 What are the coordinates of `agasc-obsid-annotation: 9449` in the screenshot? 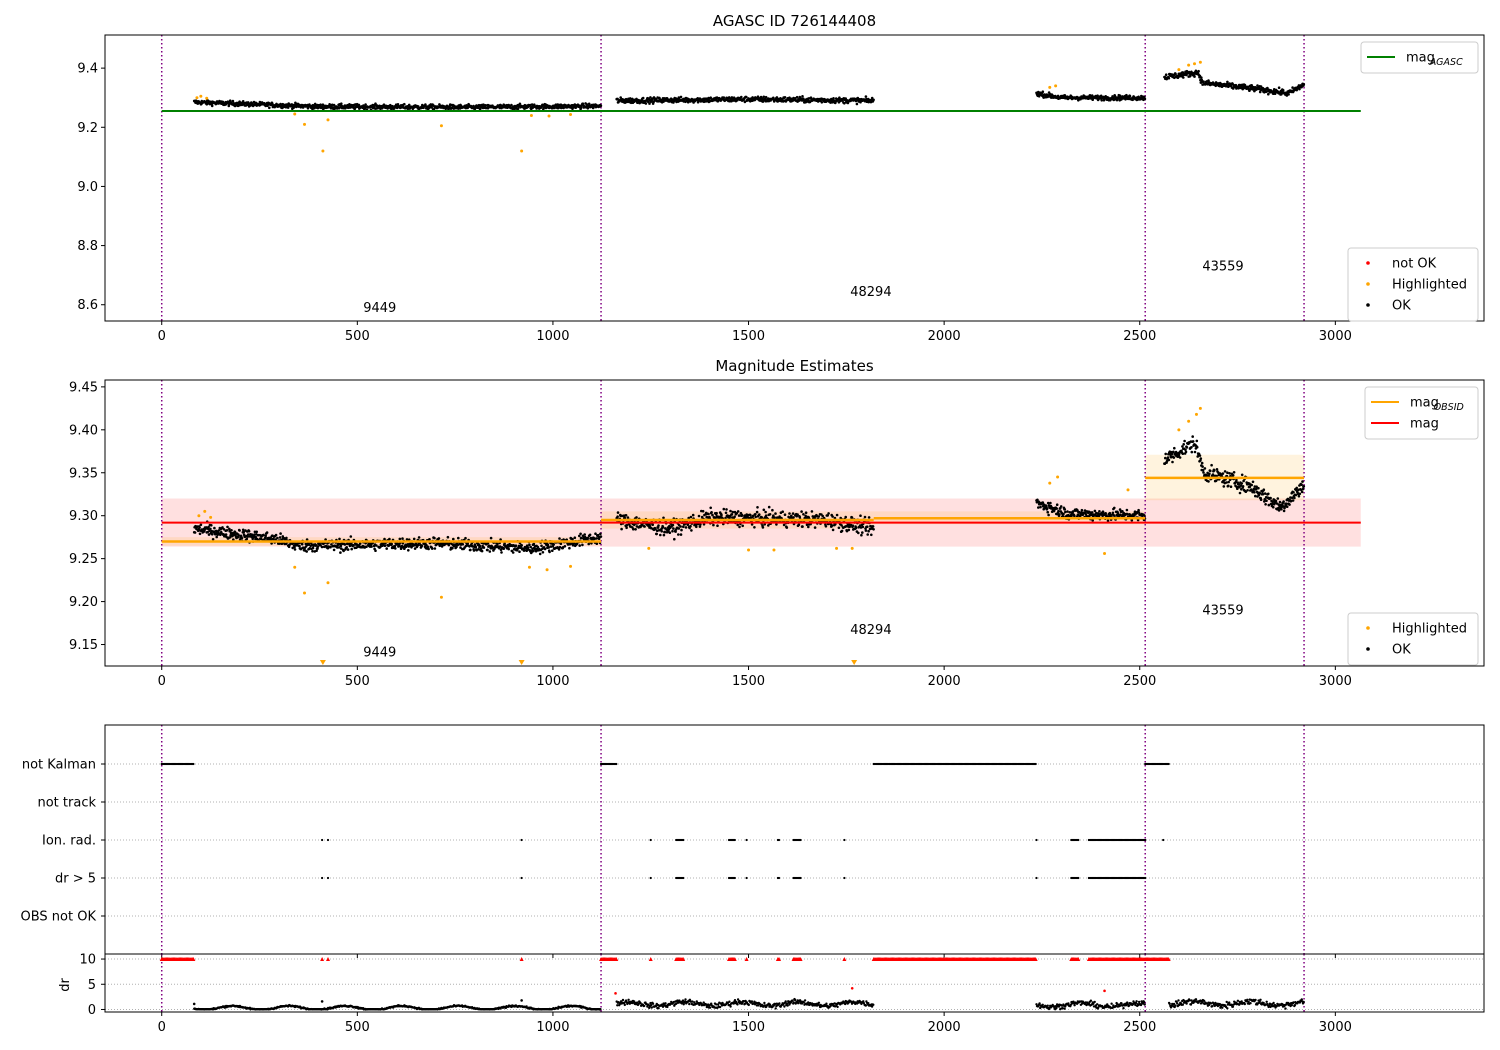 It's located at (379, 308).